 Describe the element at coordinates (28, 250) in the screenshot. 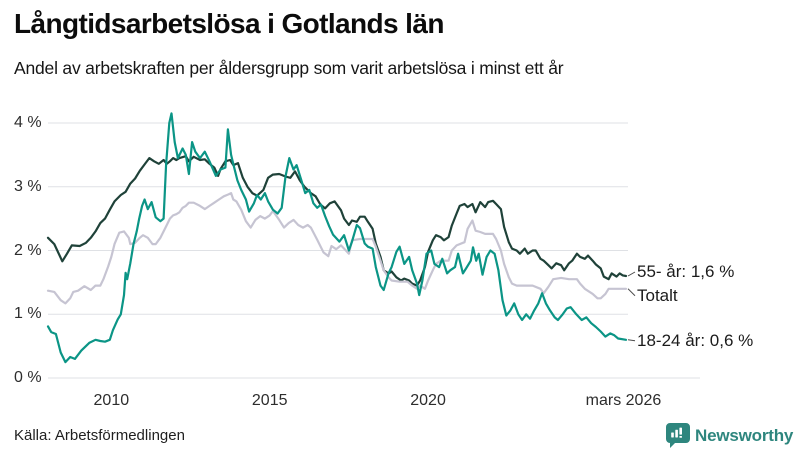

I see `y-axis-tick-label: 2 %` at that location.